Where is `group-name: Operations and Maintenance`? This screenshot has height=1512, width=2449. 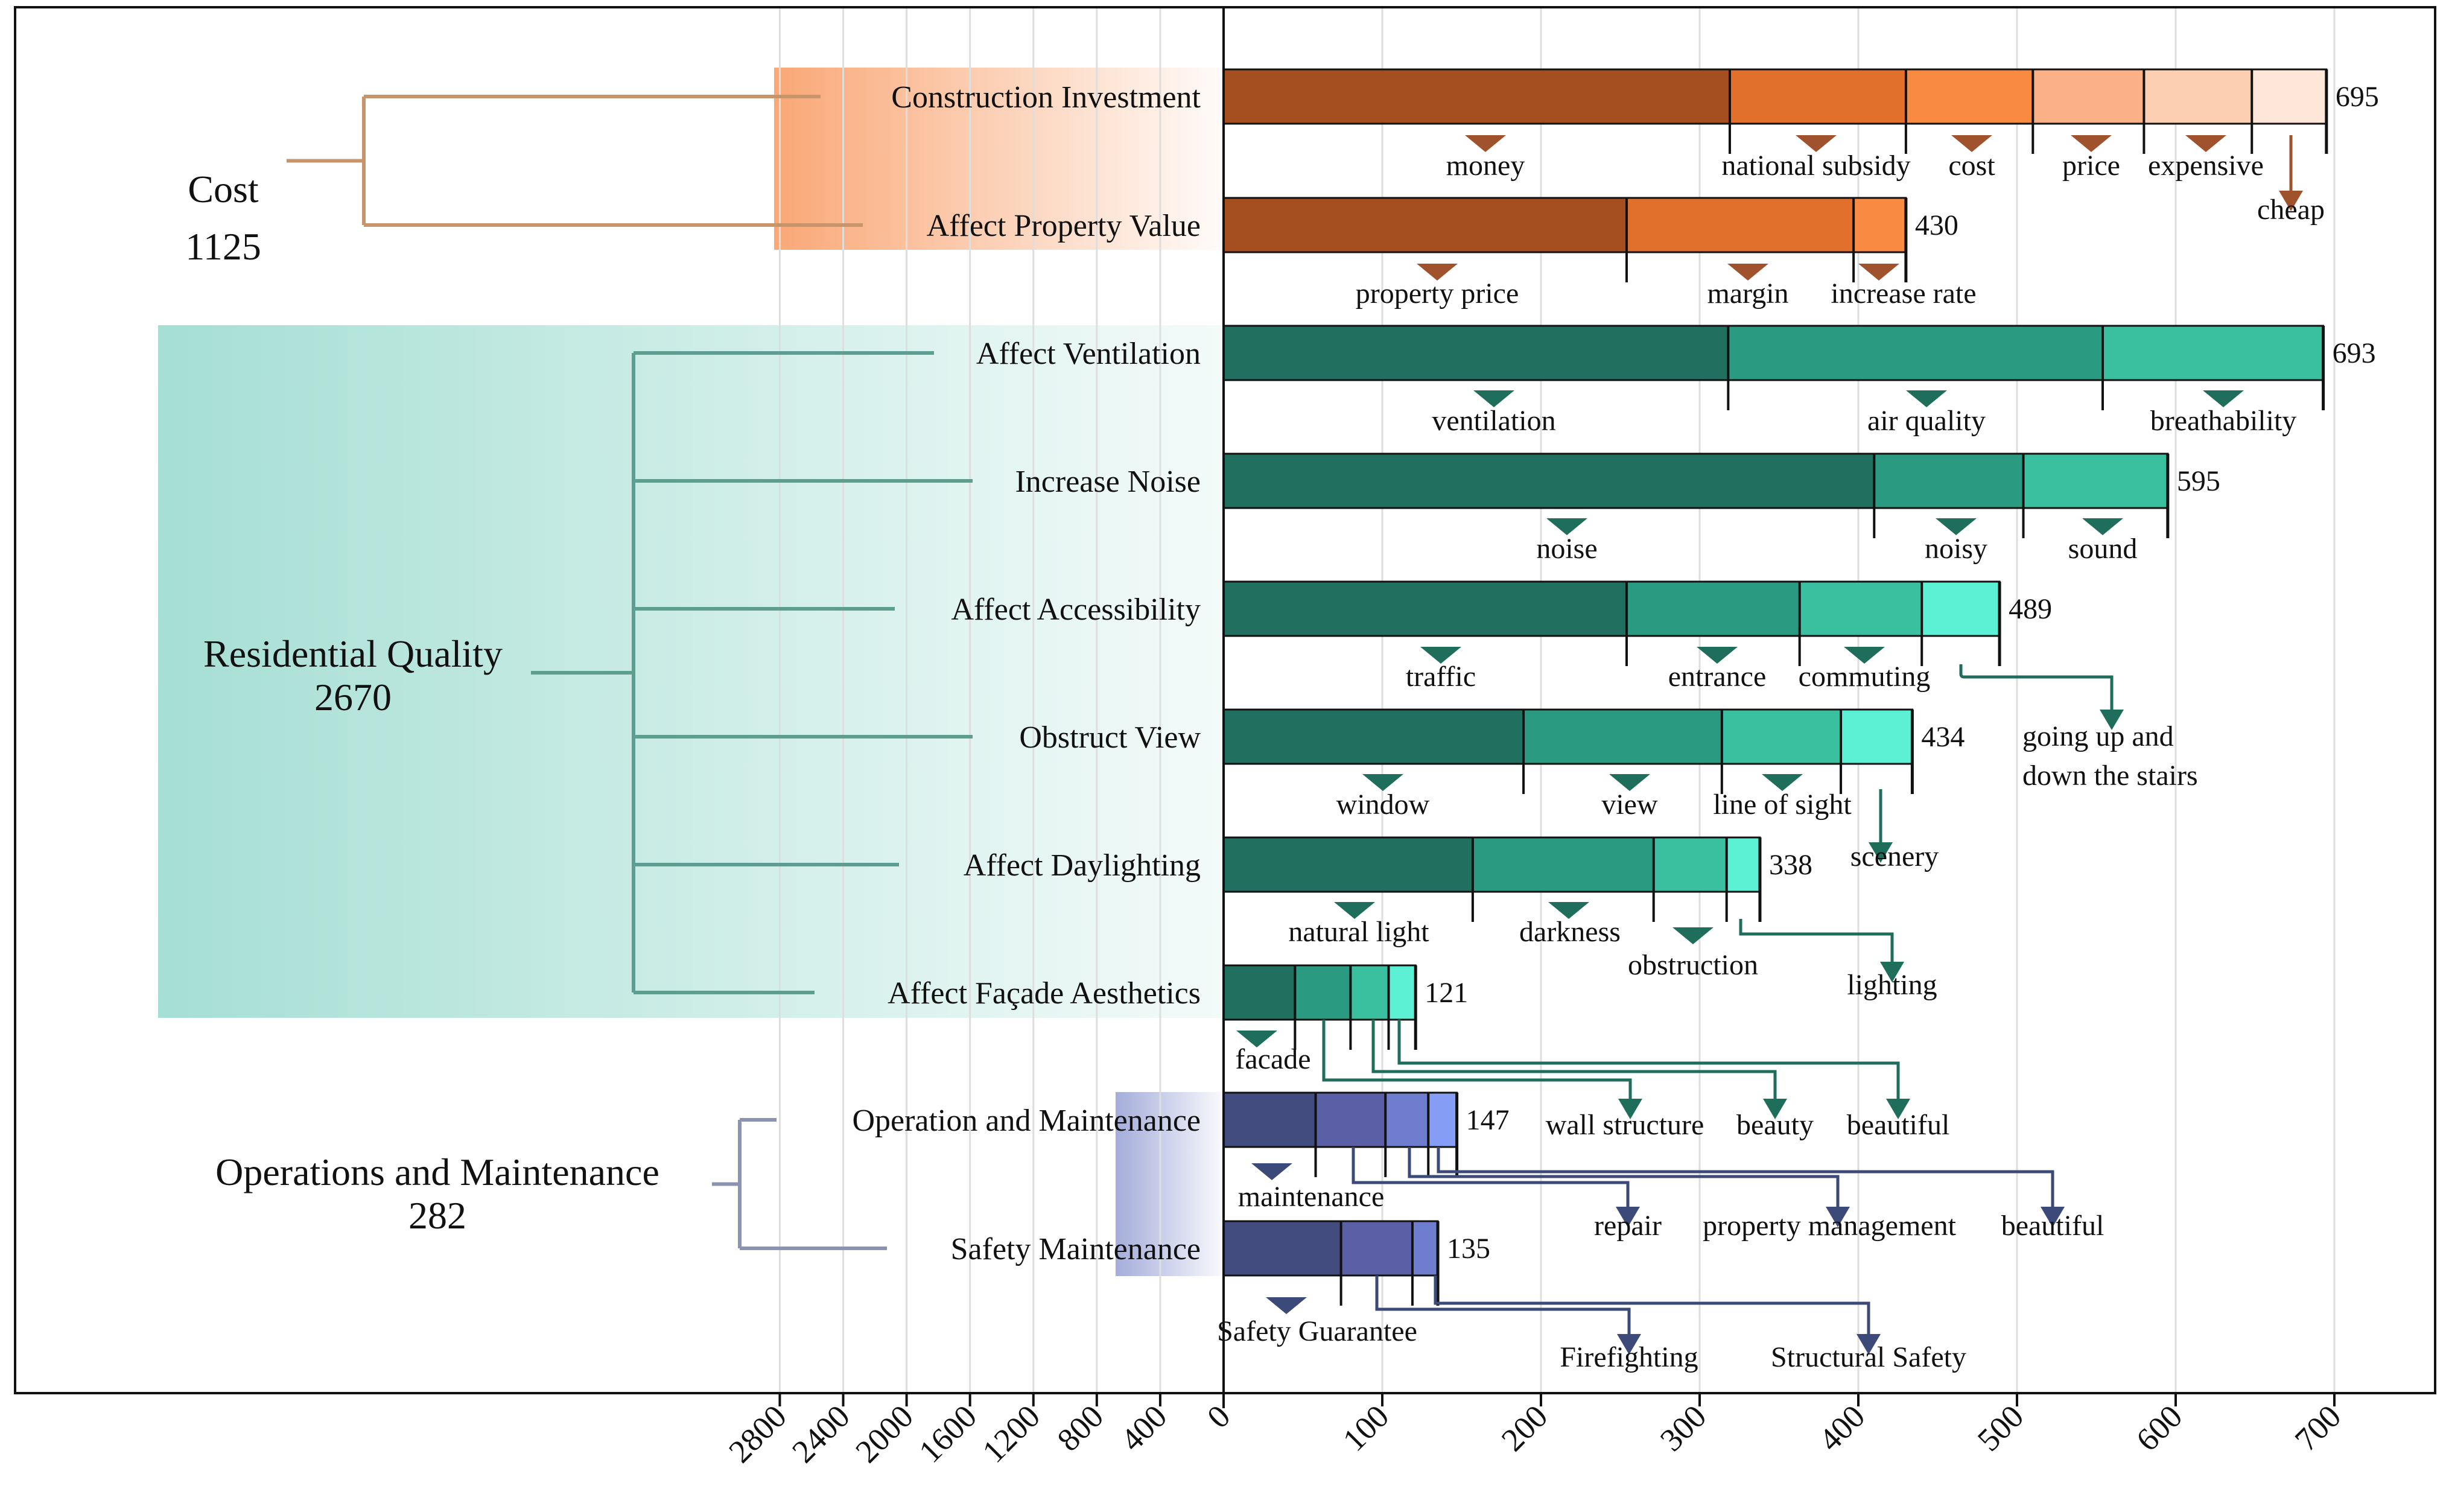 group-name: Operations and Maintenance is located at coordinates (437, 1172).